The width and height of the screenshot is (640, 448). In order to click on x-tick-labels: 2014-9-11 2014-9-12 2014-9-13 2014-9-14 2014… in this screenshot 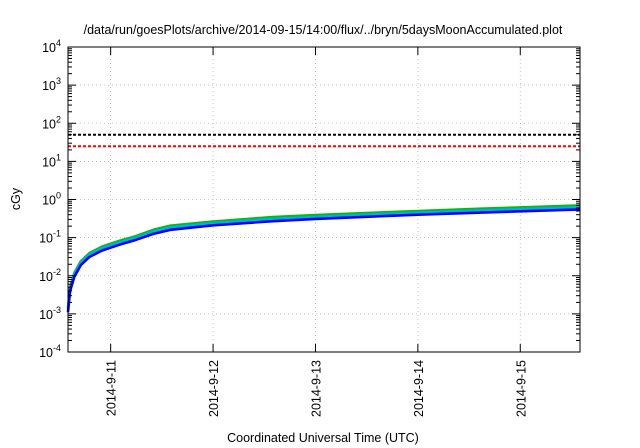, I will do `click(317, 388)`.